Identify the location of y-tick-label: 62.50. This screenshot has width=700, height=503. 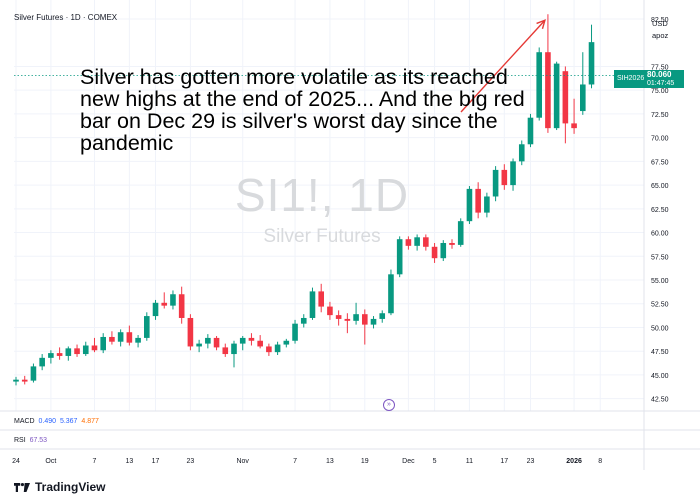
(660, 210).